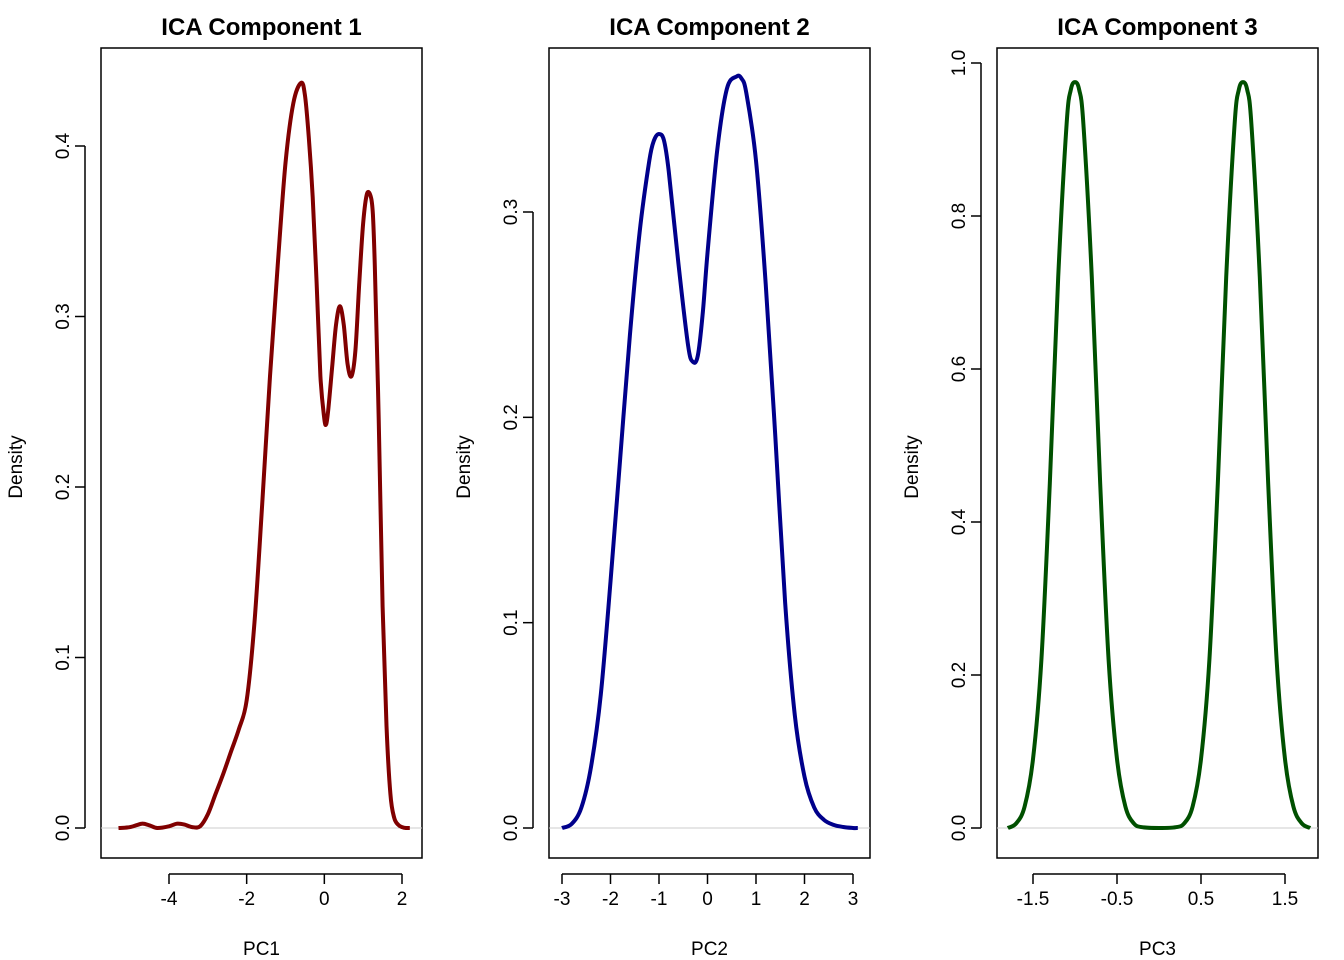  I want to click on x-axis-label: PC1, so click(261, 949).